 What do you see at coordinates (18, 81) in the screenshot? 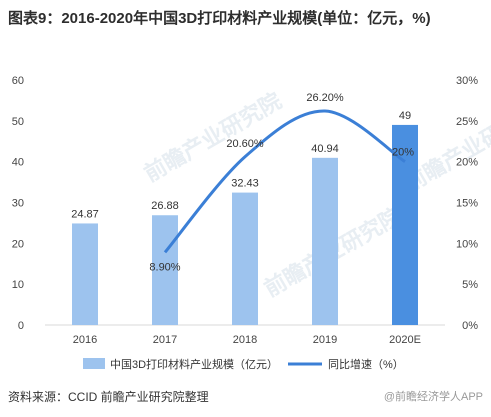
I see `y-left-tick-label: 60` at bounding box center [18, 81].